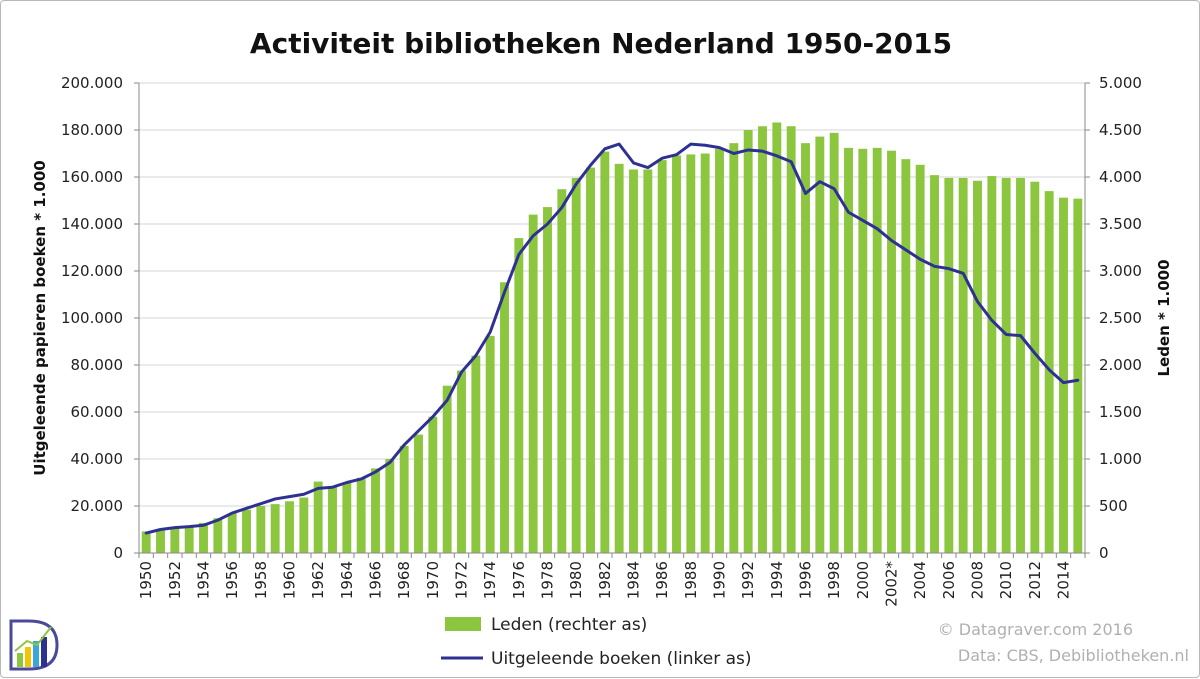 This screenshot has width=1200, height=679. What do you see at coordinates (189, 539) in the screenshot?
I see `bar-1953` at bounding box center [189, 539].